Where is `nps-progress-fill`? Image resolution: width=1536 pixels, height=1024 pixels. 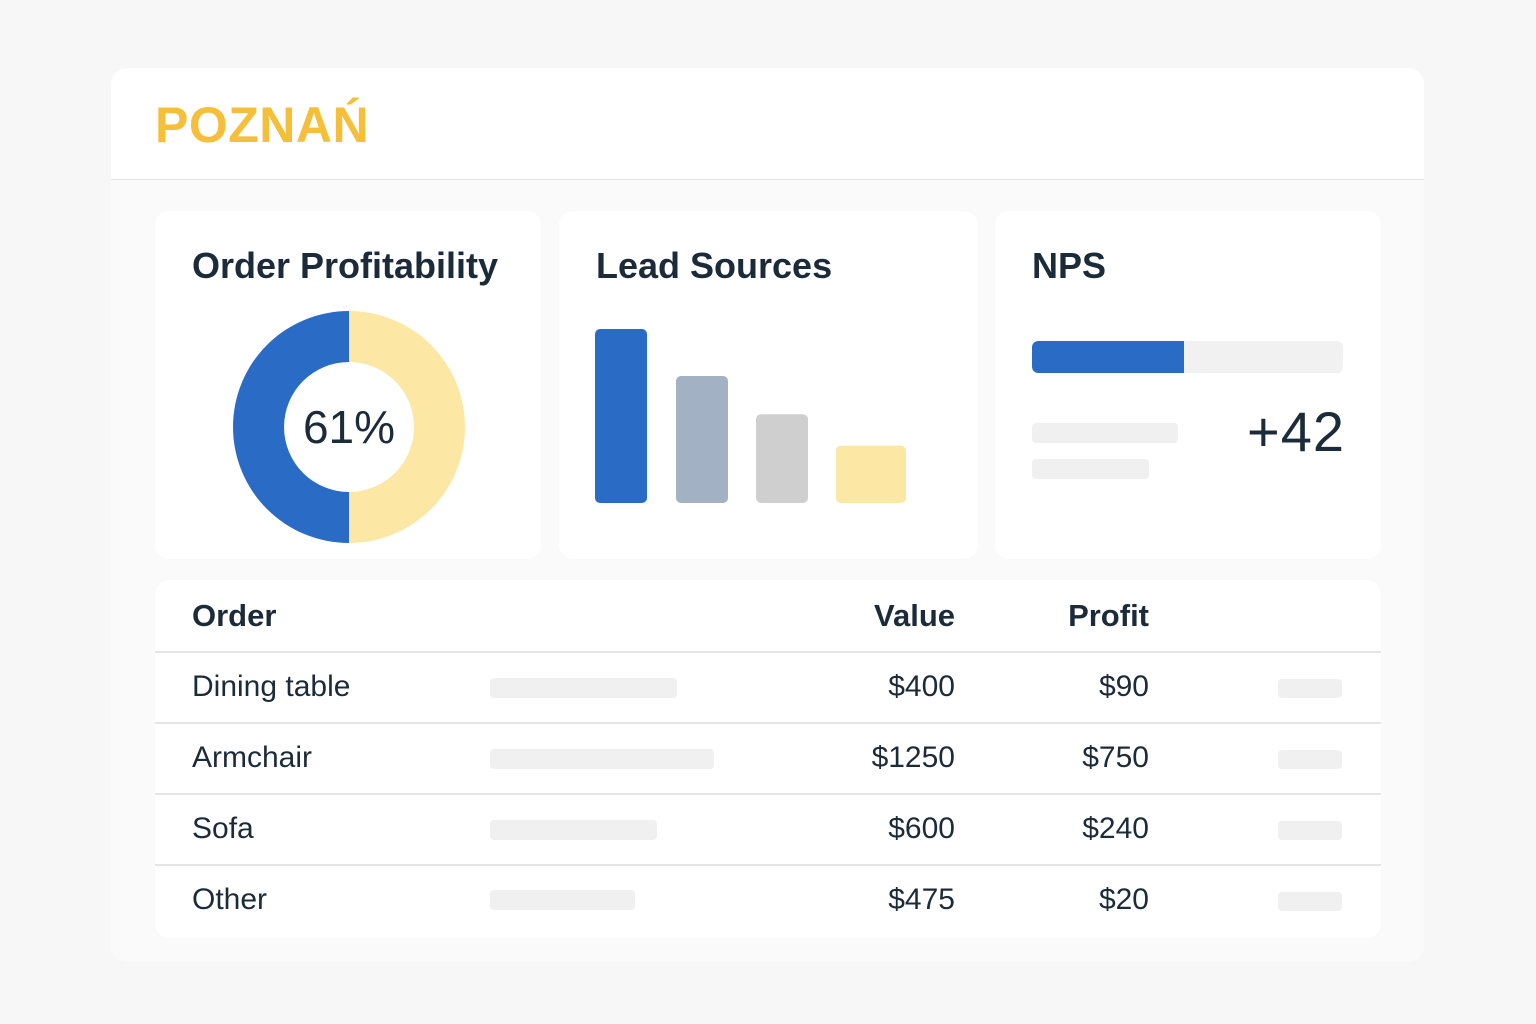
nps-progress-fill is located at coordinates (1108, 357).